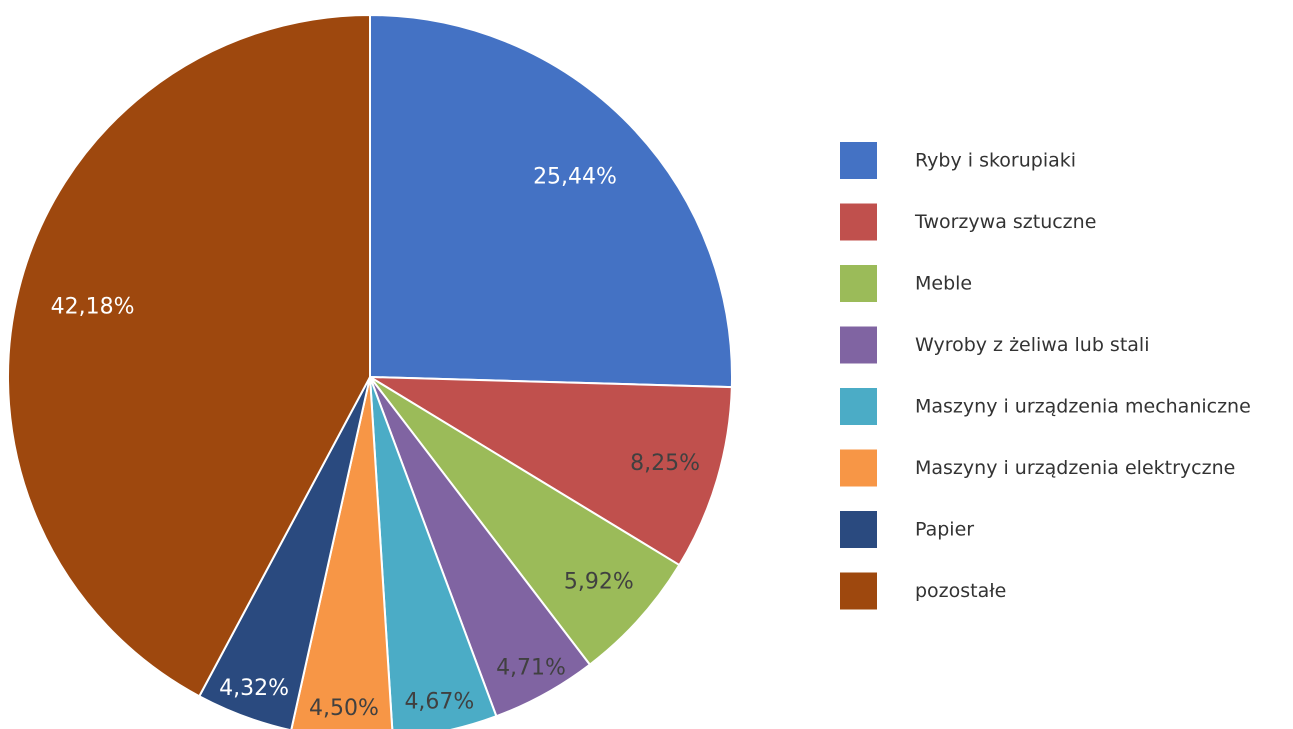 The width and height of the screenshot is (1293, 729). What do you see at coordinates (93, 306) in the screenshot?
I see `slice-label: 42,18%` at bounding box center [93, 306].